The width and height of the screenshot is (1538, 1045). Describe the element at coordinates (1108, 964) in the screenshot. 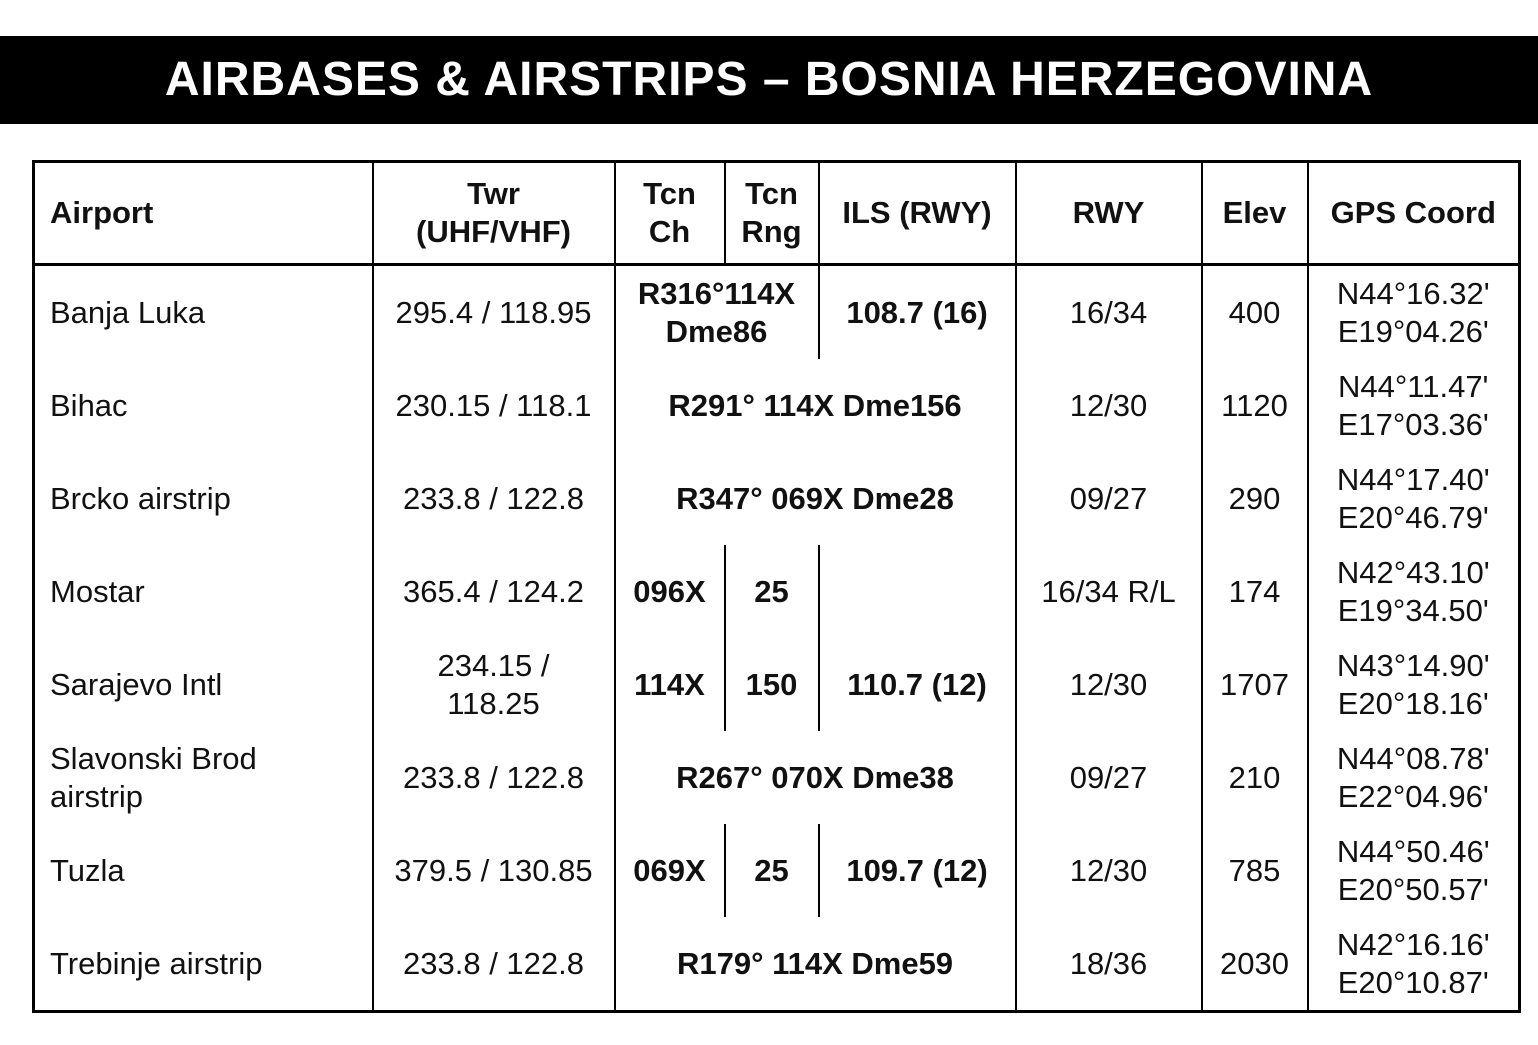

I see `rwy-cell: 18/36` at that location.